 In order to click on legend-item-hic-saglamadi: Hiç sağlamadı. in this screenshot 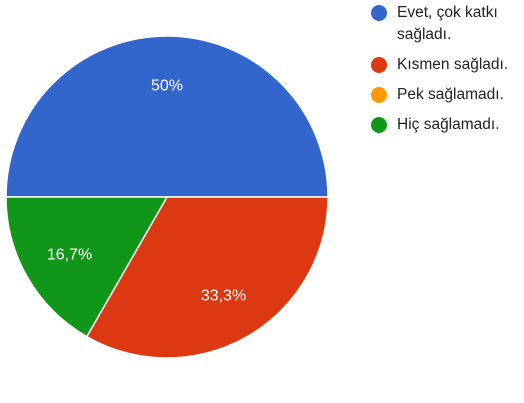, I will do `click(446, 125)`.